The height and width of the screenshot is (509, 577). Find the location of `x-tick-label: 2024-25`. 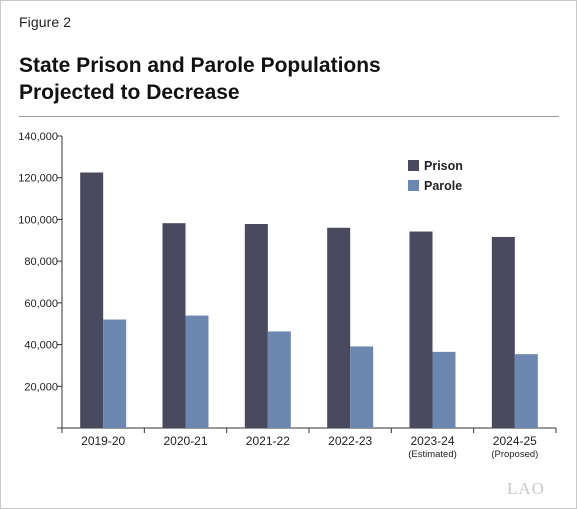

x-tick-label: 2024-25 is located at coordinates (515, 441).